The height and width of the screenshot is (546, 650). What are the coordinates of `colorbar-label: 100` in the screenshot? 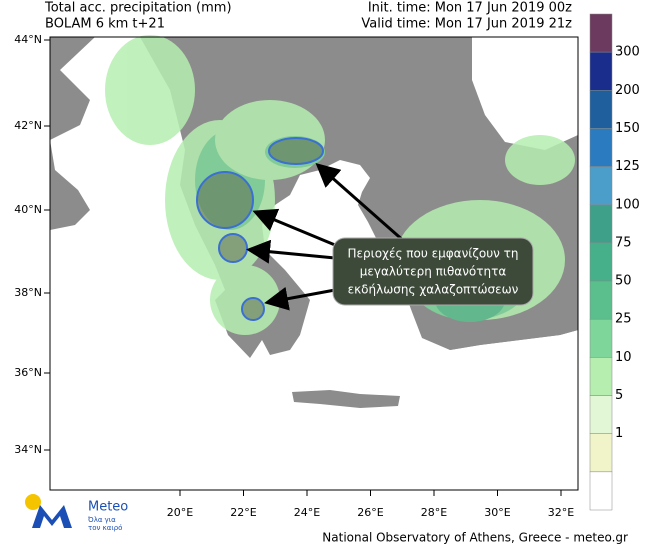 It's located at (627, 204).